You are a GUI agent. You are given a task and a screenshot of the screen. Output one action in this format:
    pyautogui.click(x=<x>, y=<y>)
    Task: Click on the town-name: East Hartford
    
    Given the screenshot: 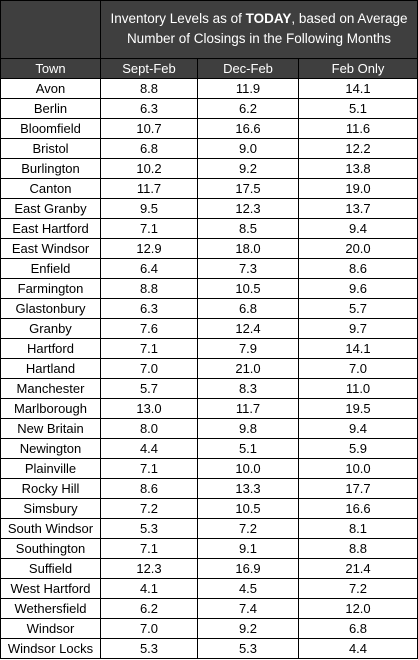 What is the action you would take?
    pyautogui.click(x=51, y=229)
    